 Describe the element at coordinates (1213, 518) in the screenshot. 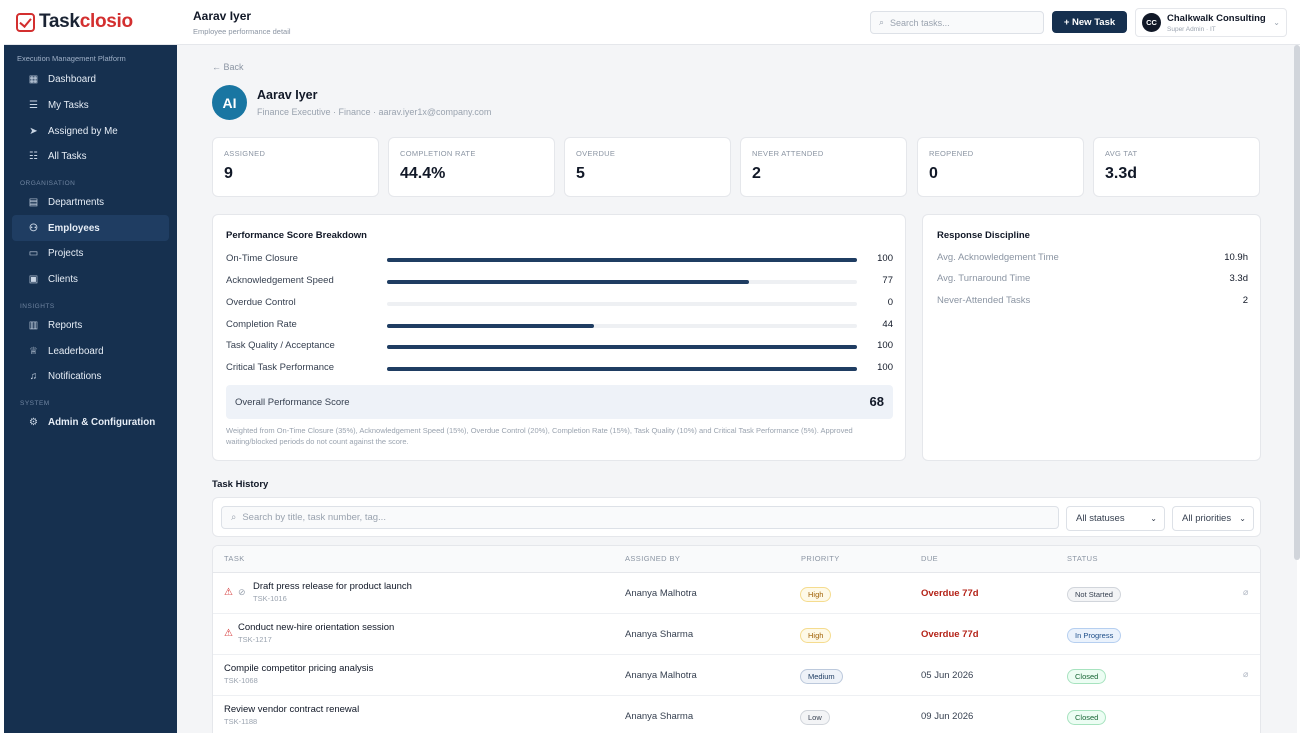

I see `priority-filter-select: All priorities ⌄` at that location.